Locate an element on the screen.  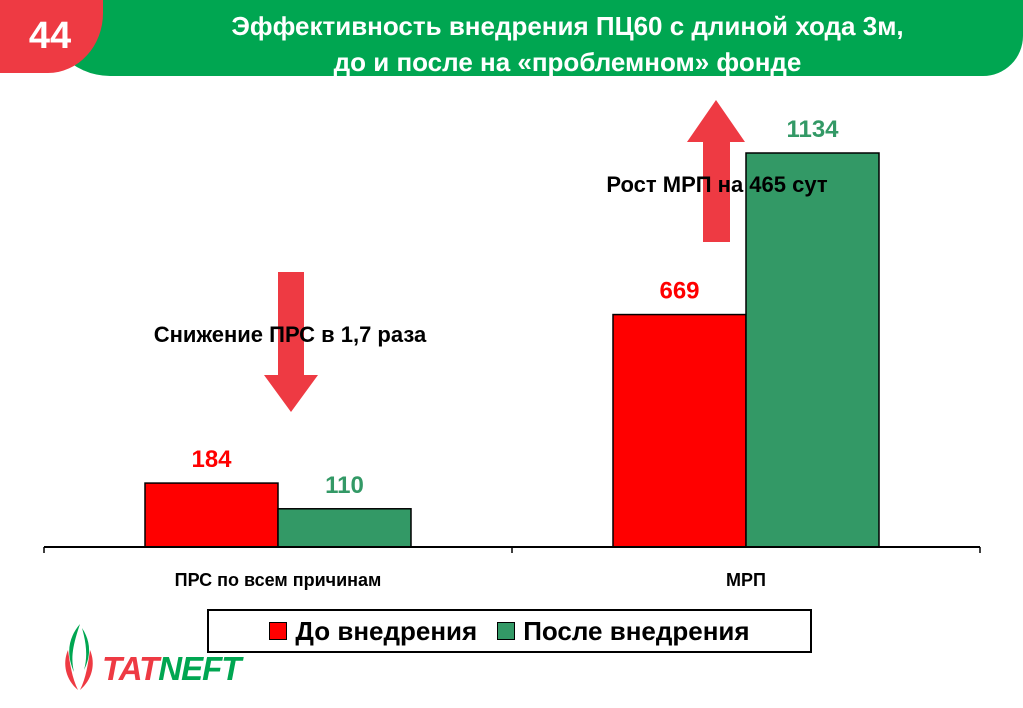
tatneft-logo: TATNEFT is located at coordinates (175, 657).